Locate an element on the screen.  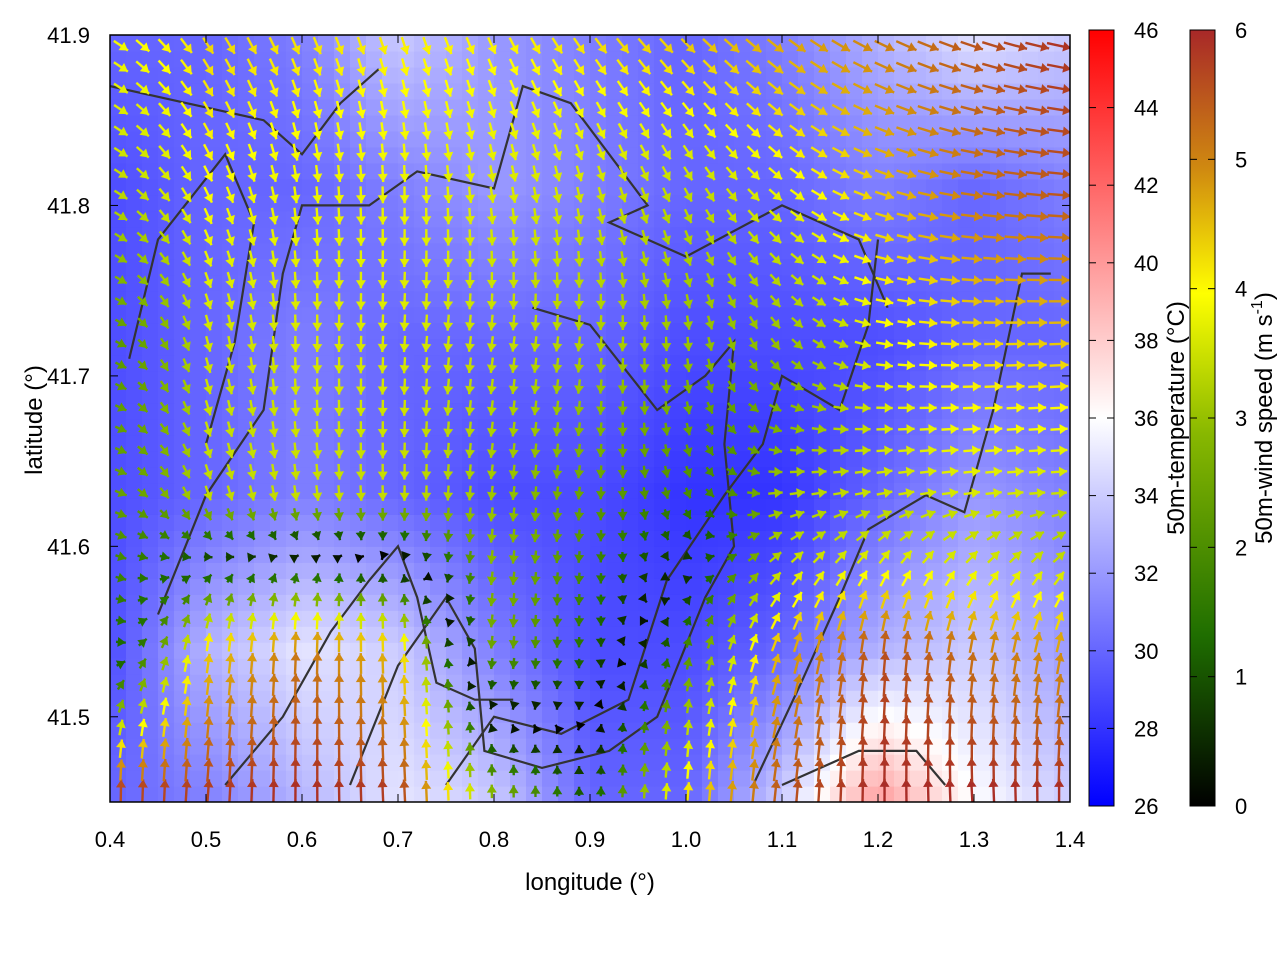
x-axis-title: longitude (°) is located at coordinates (590, 882).